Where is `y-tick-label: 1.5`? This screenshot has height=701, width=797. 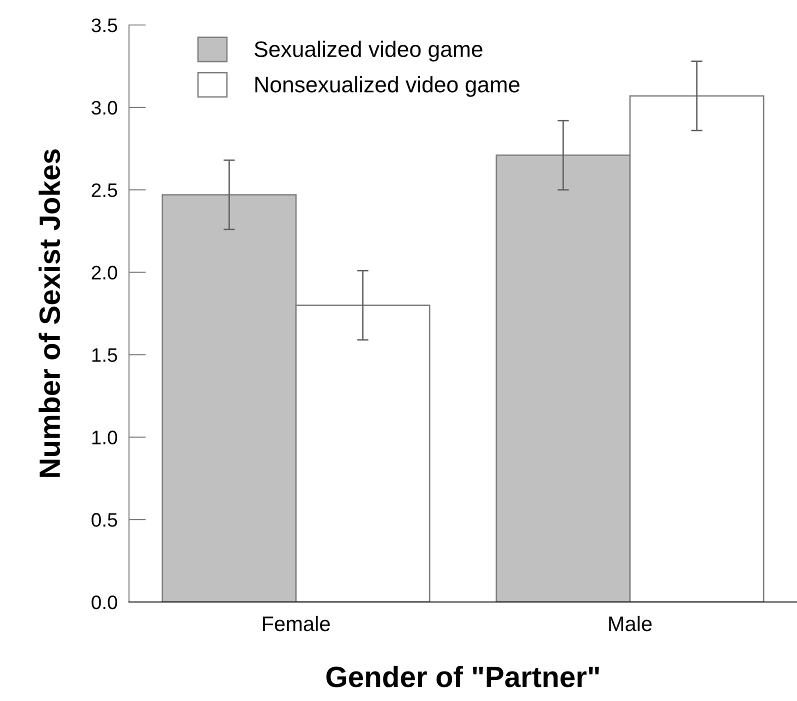 y-tick-label: 1.5 is located at coordinates (105, 355).